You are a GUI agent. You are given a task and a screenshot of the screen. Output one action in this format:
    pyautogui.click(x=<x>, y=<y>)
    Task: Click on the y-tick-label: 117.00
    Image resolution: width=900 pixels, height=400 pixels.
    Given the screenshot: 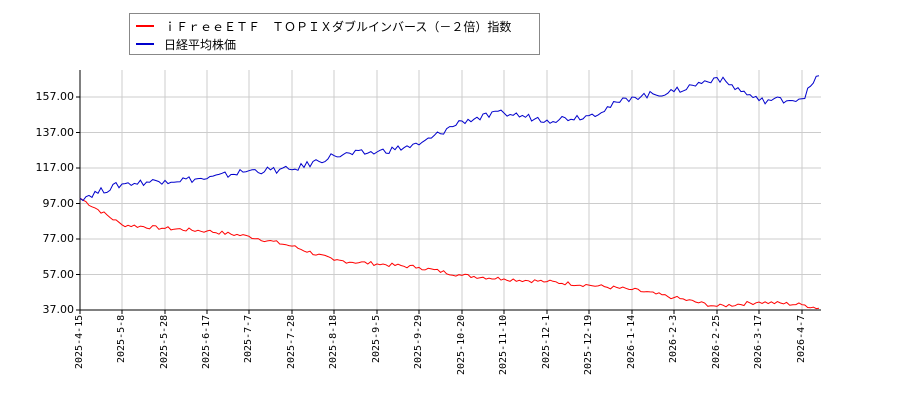 What is the action you would take?
    pyautogui.click(x=55, y=167)
    